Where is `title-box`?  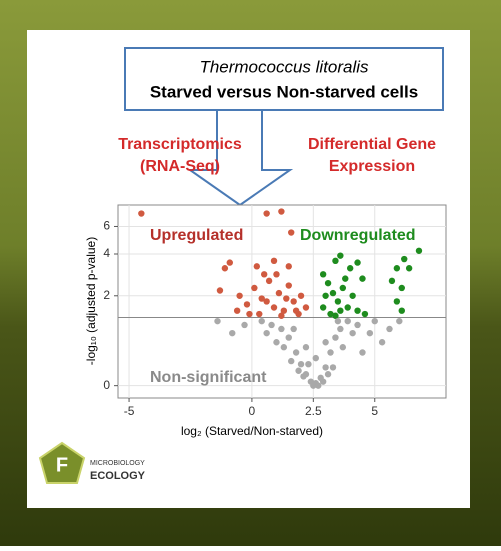 title-box is located at coordinates (284, 79).